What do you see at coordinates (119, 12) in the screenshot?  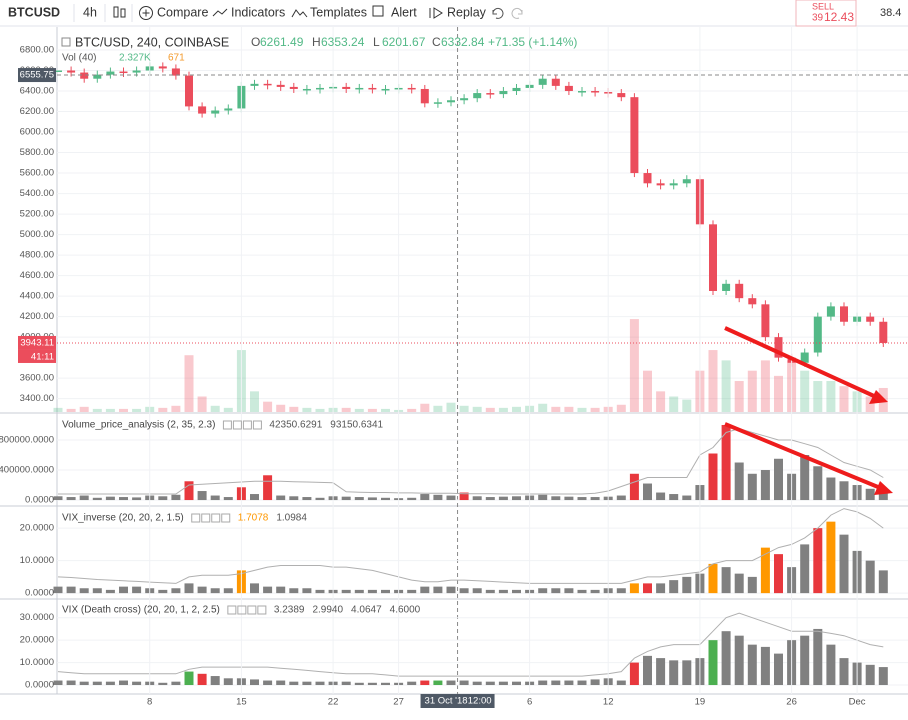 I see `chart-style-icon` at bounding box center [119, 12].